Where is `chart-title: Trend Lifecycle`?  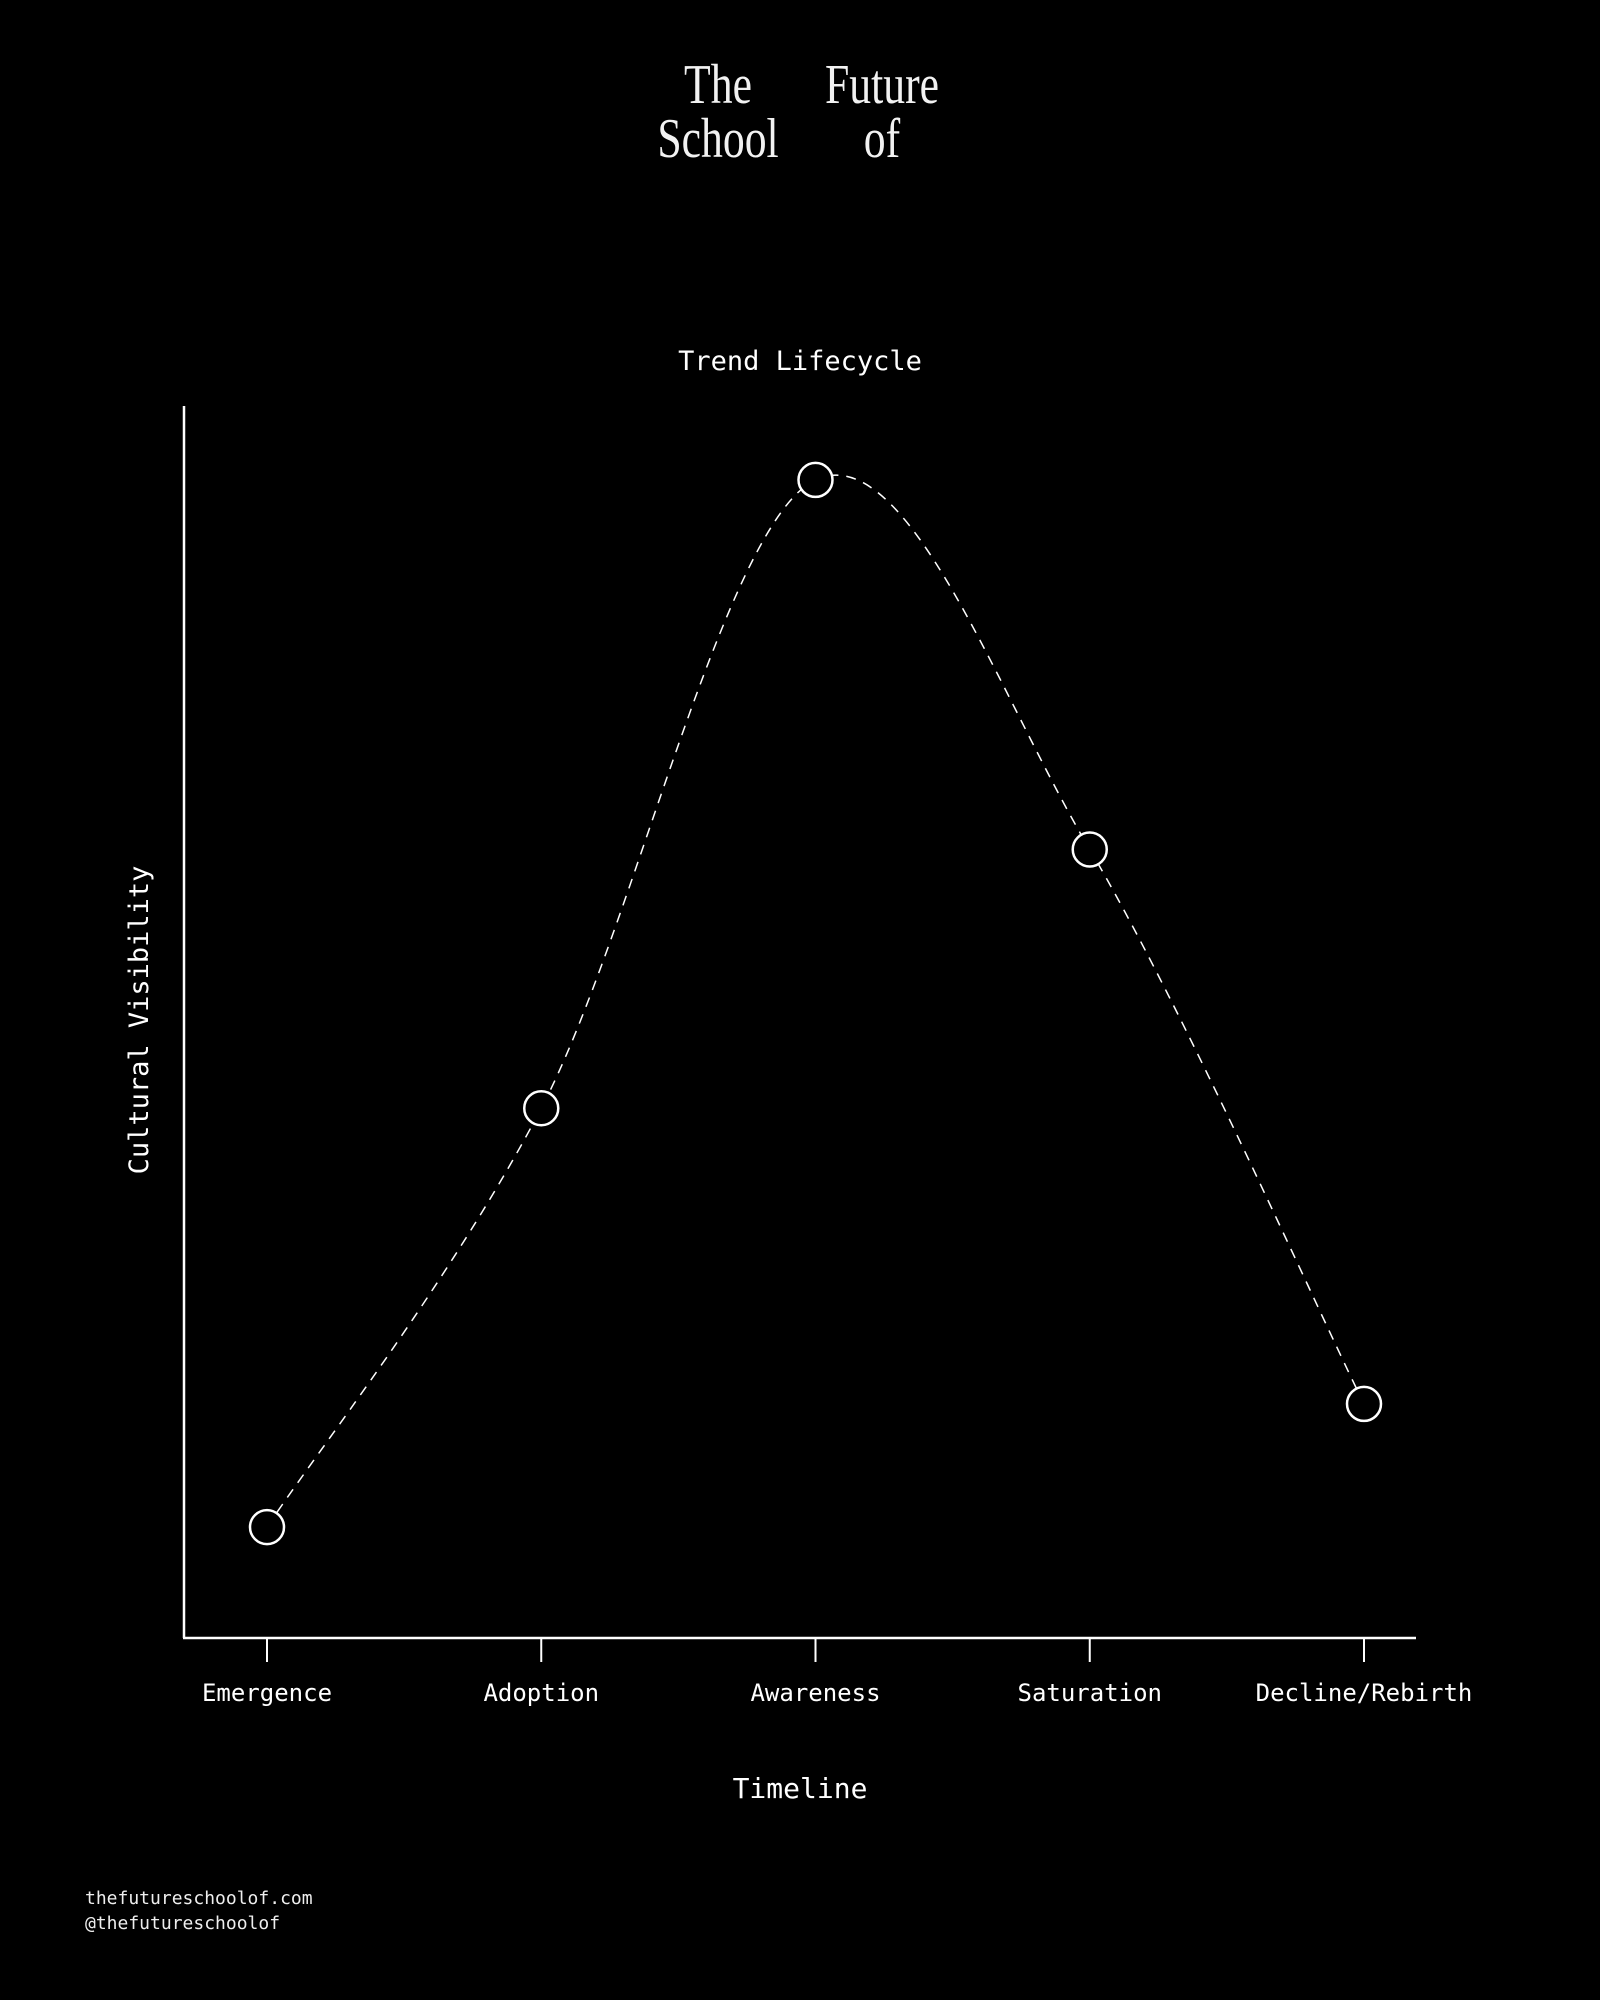
chart-title: Trend Lifecycle is located at coordinates (800, 361).